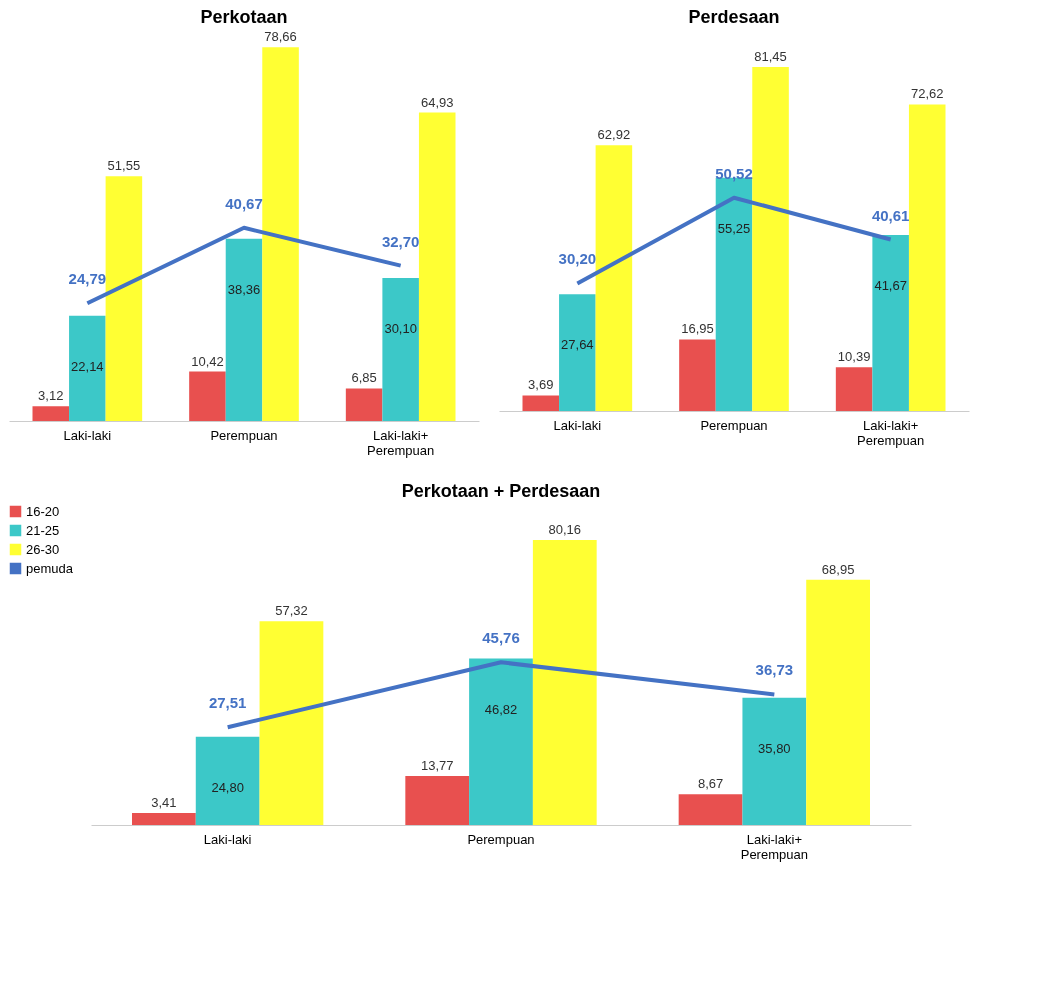 This screenshot has height=1008, width=1064. I want to click on data-label: 62,92, so click(614, 135).